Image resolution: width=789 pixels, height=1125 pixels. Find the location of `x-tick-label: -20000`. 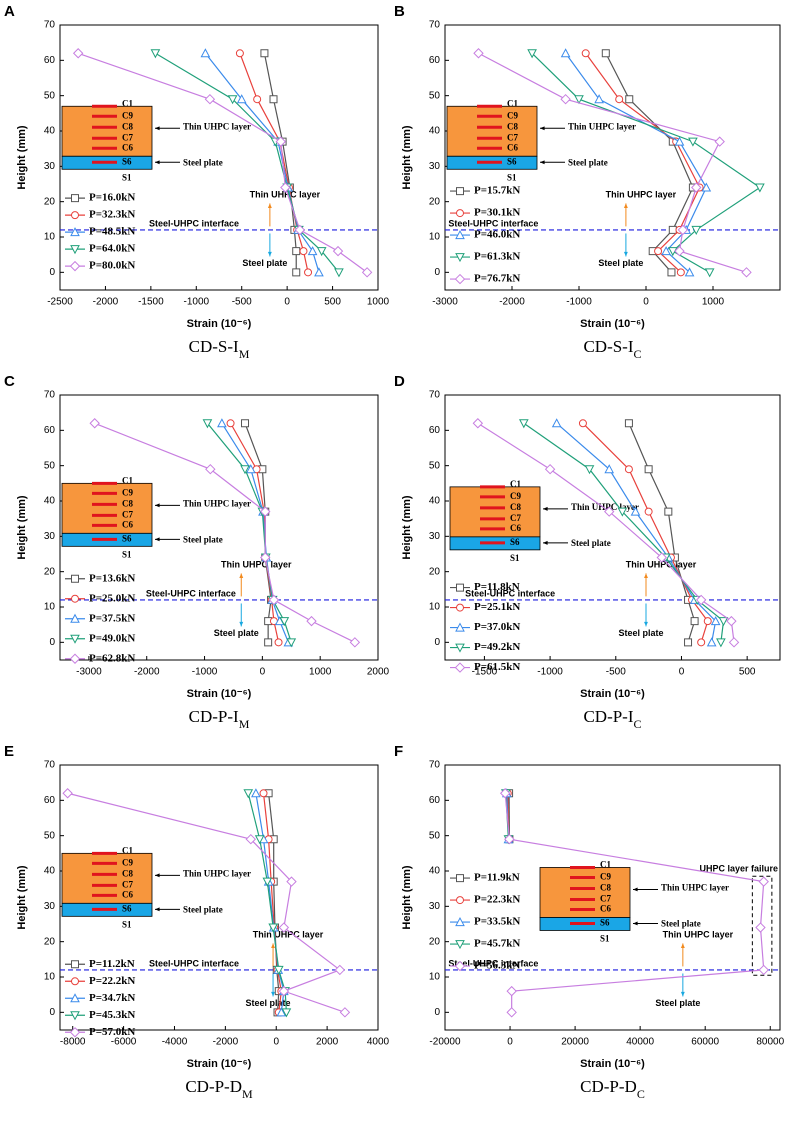

x-tick-label: -20000 is located at coordinates (445, 1042).